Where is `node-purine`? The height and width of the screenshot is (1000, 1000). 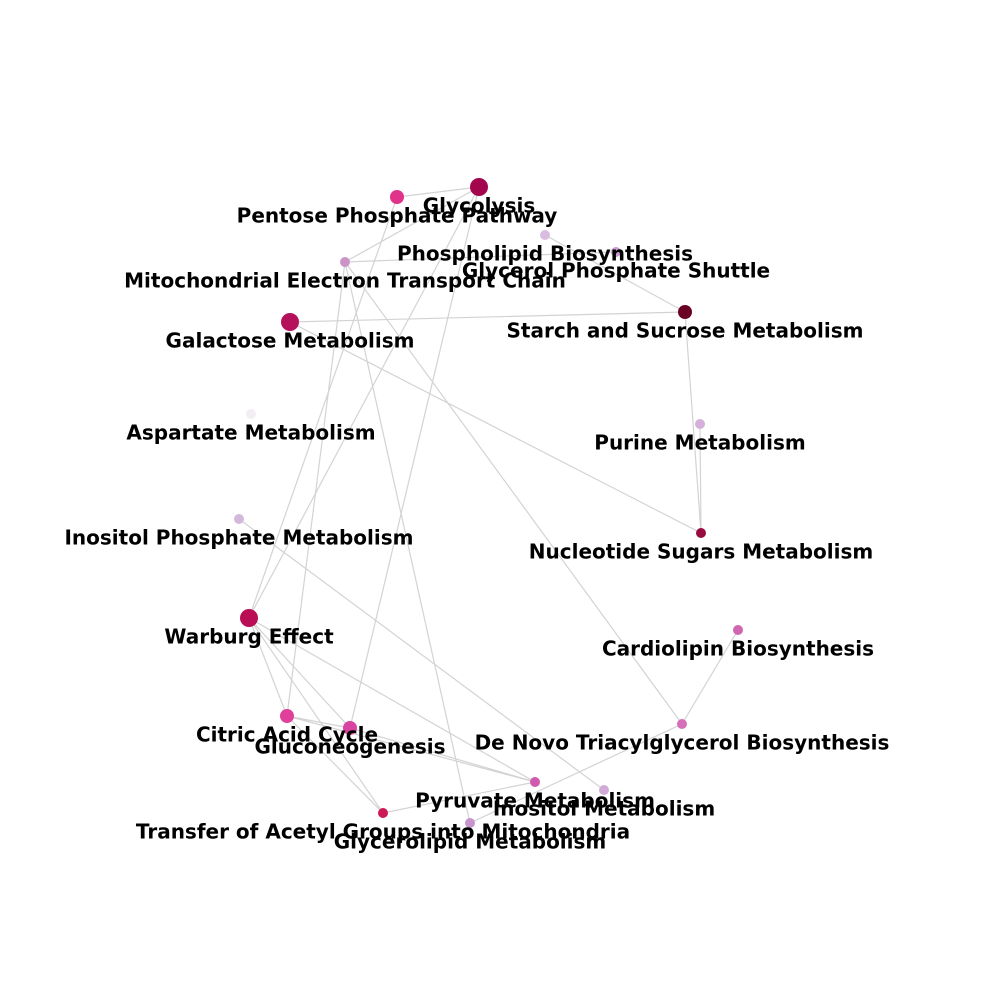
node-purine is located at coordinates (700, 424).